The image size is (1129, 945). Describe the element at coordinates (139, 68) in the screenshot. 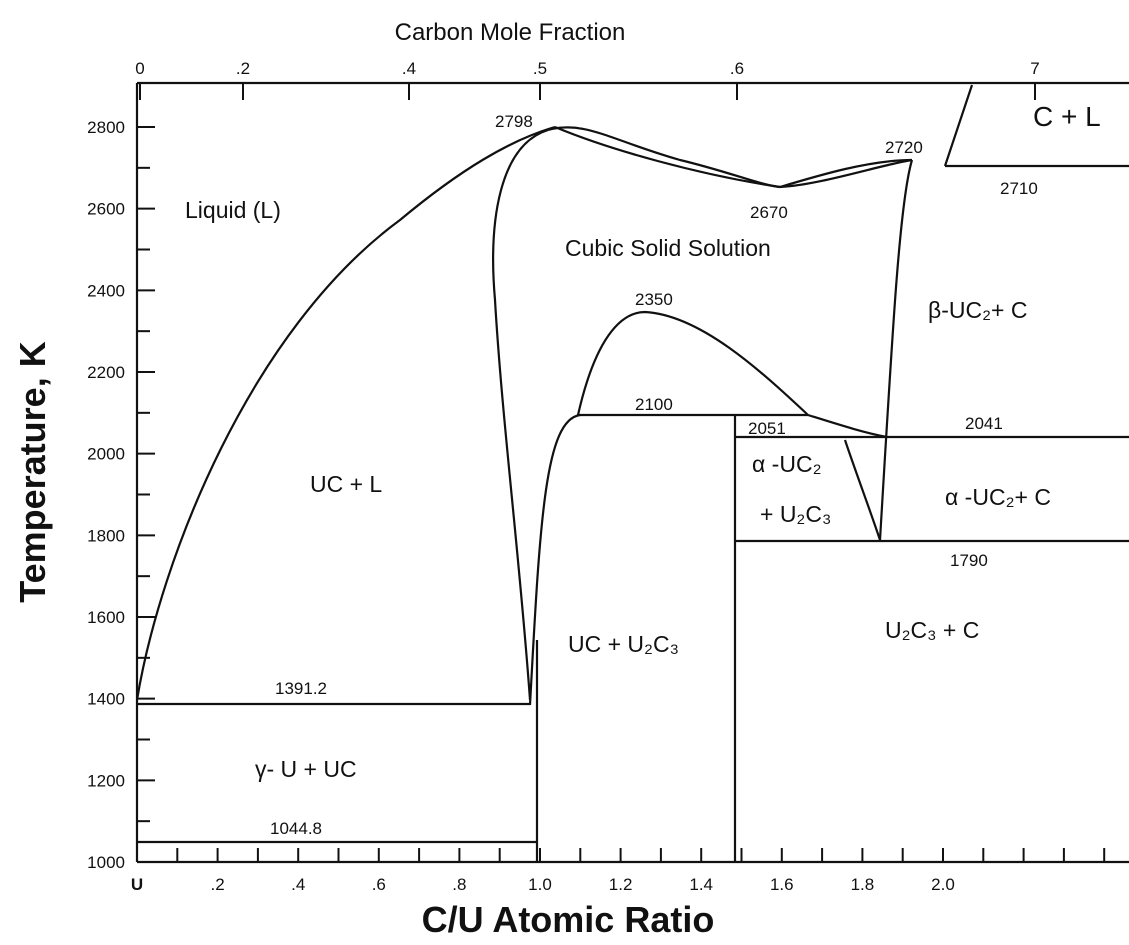

I see `top-tick-label: 0` at that location.